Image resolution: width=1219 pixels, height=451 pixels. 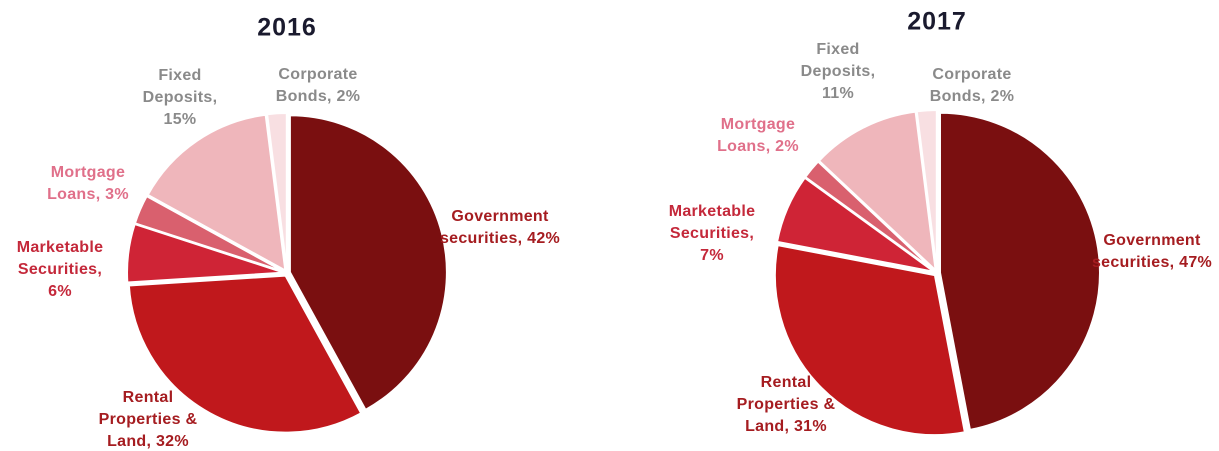 What do you see at coordinates (88, 183) in the screenshot?
I see `slice-label: Mortgage Loans, 3%` at bounding box center [88, 183].